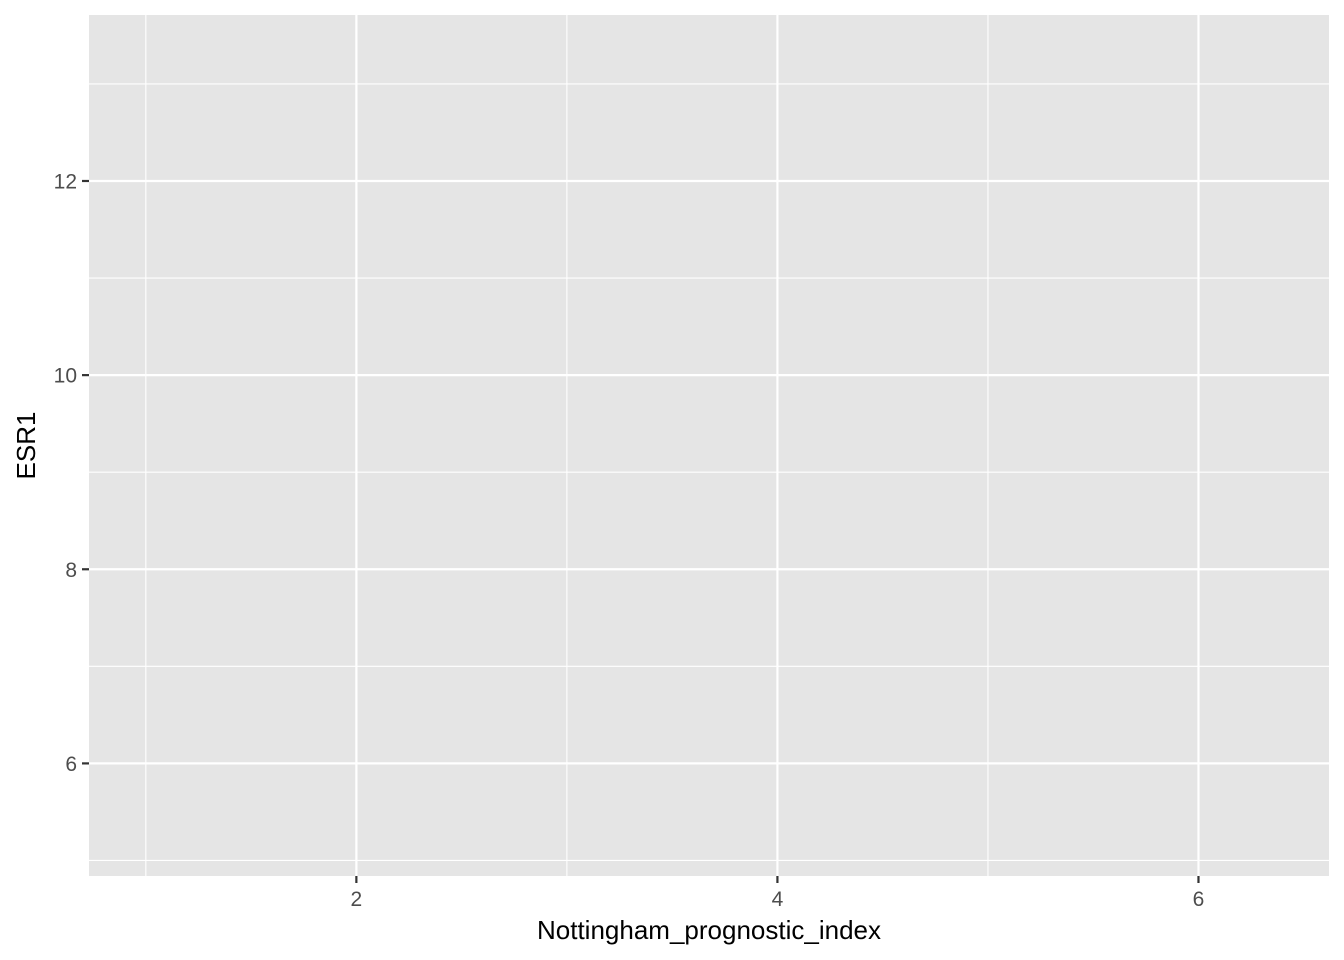 The width and height of the screenshot is (1344, 960). Describe the element at coordinates (26, 446) in the screenshot. I see `y-axis-title: ESR1` at that location.